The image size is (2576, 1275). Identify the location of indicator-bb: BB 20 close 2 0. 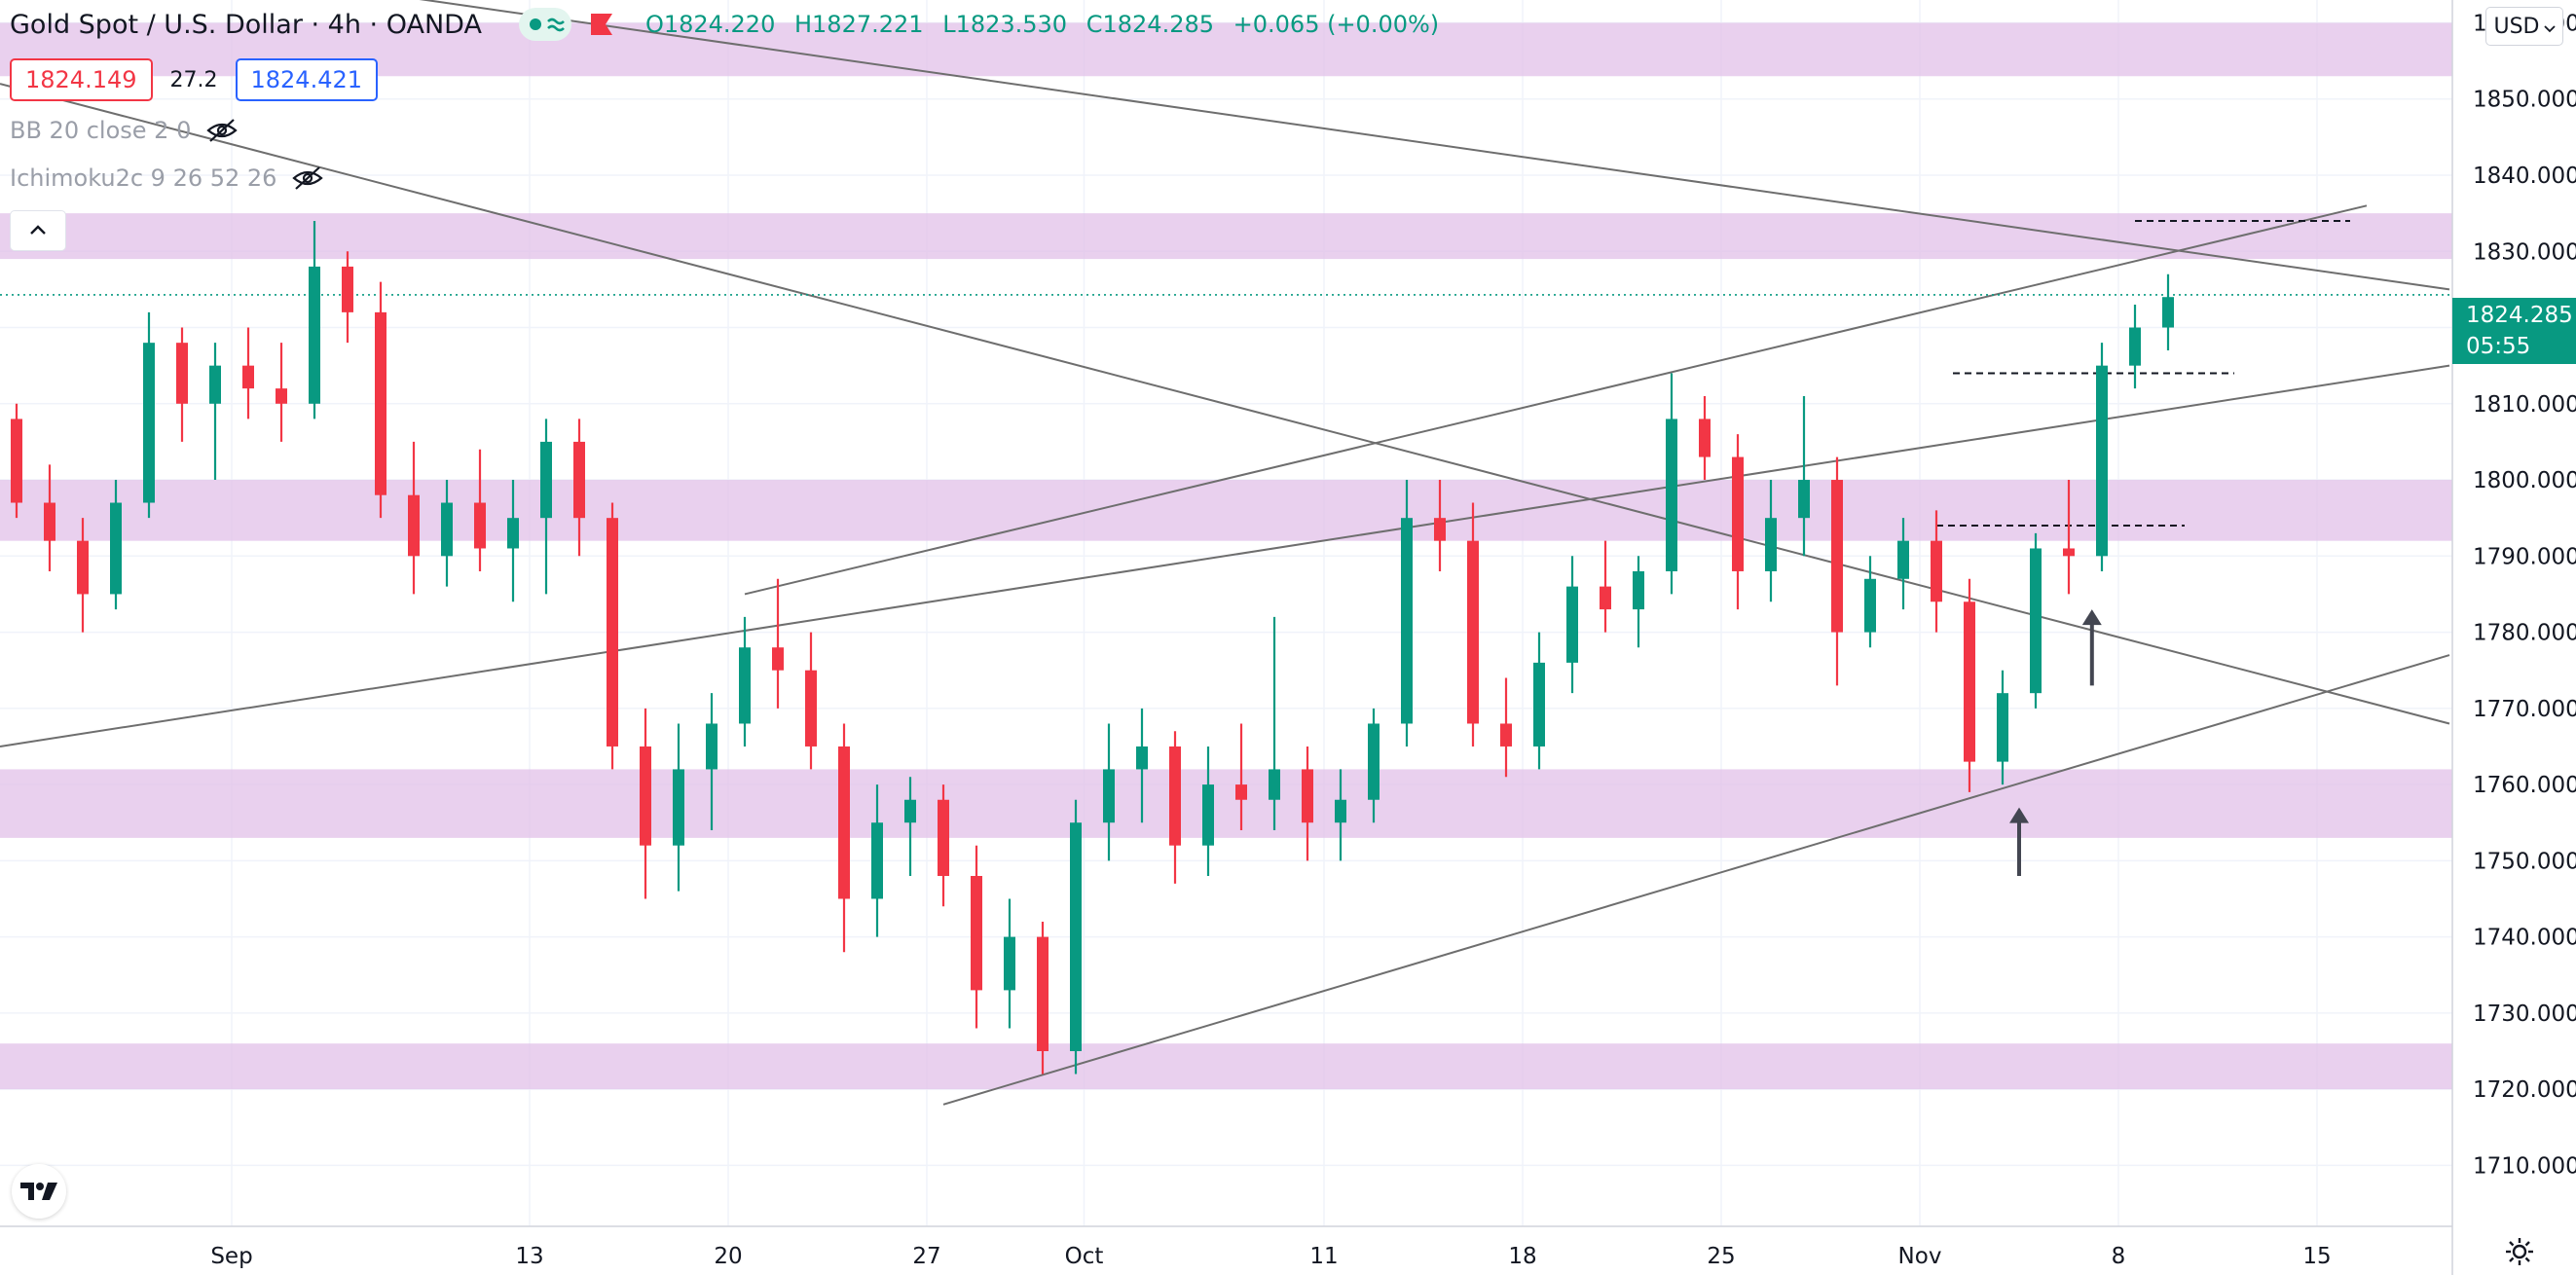
(124, 130).